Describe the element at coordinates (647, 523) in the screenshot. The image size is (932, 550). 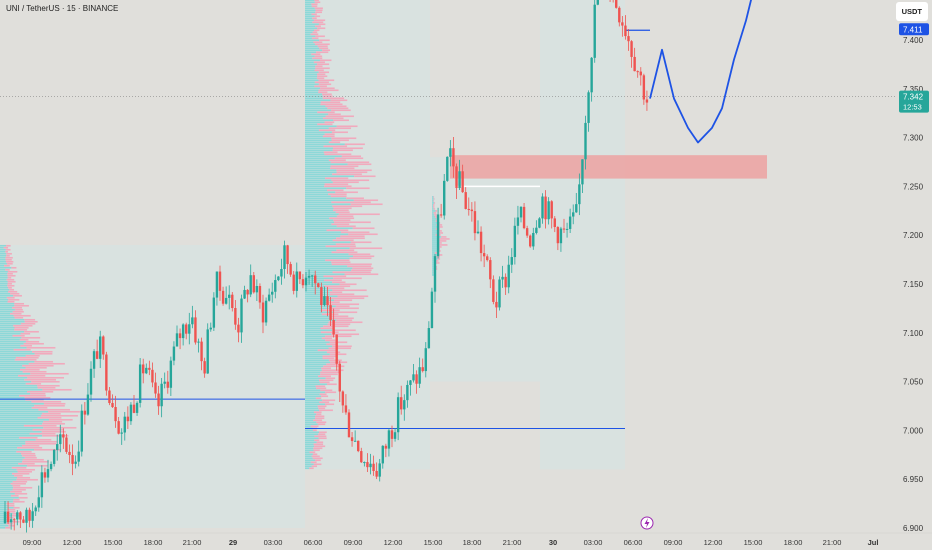
I see `lightning-icon` at that location.